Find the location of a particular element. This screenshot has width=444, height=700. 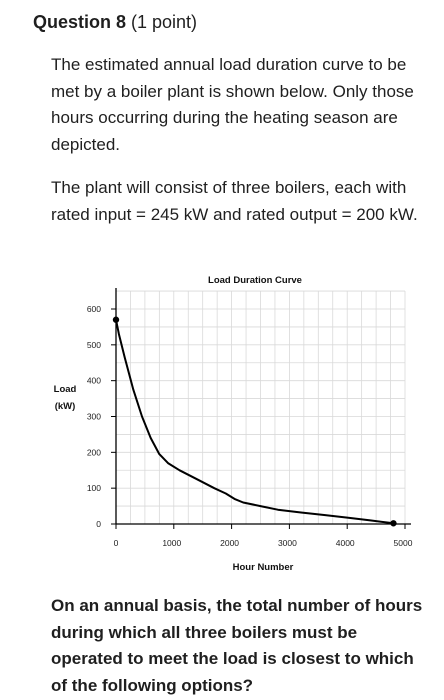

question-header: Question 8 (1 point) is located at coordinates (115, 22).